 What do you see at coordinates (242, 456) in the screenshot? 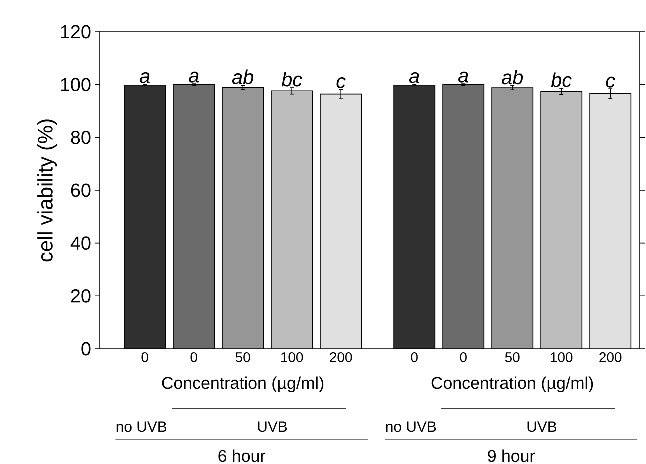
I see `text: 6 hour` at bounding box center [242, 456].